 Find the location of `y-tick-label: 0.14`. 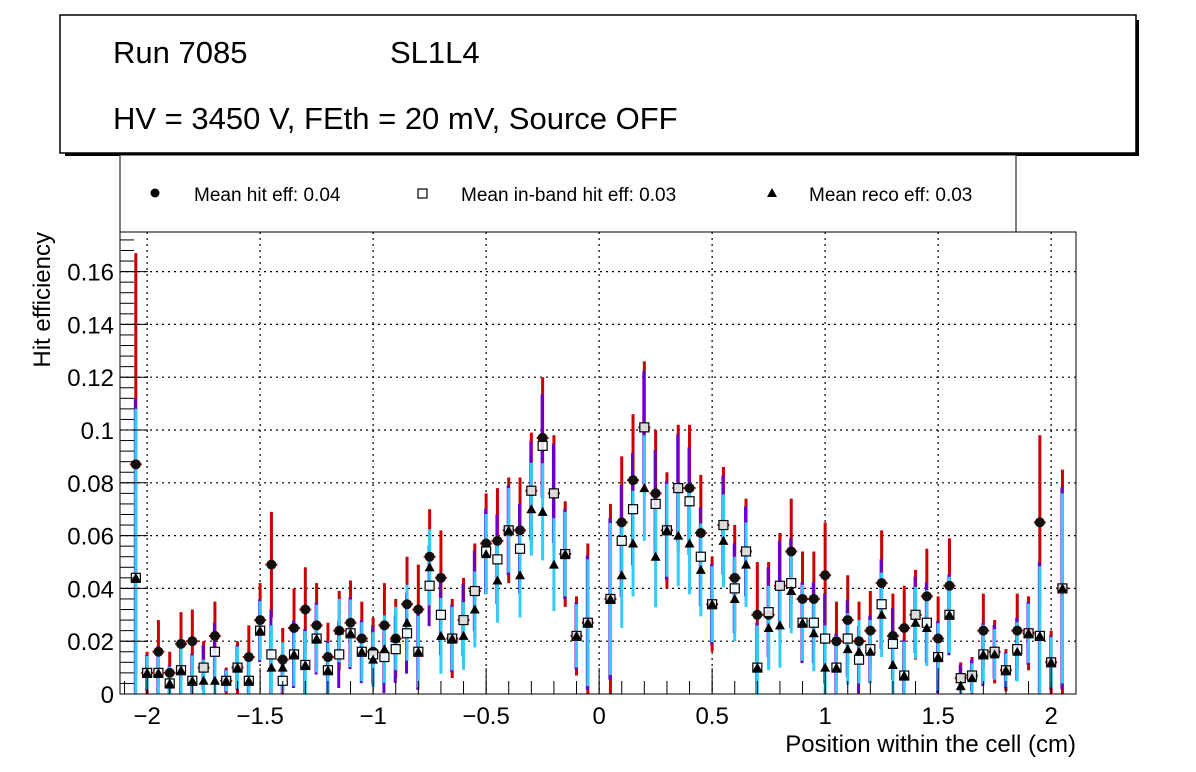

y-tick-label: 0.14 is located at coordinates (90, 325).